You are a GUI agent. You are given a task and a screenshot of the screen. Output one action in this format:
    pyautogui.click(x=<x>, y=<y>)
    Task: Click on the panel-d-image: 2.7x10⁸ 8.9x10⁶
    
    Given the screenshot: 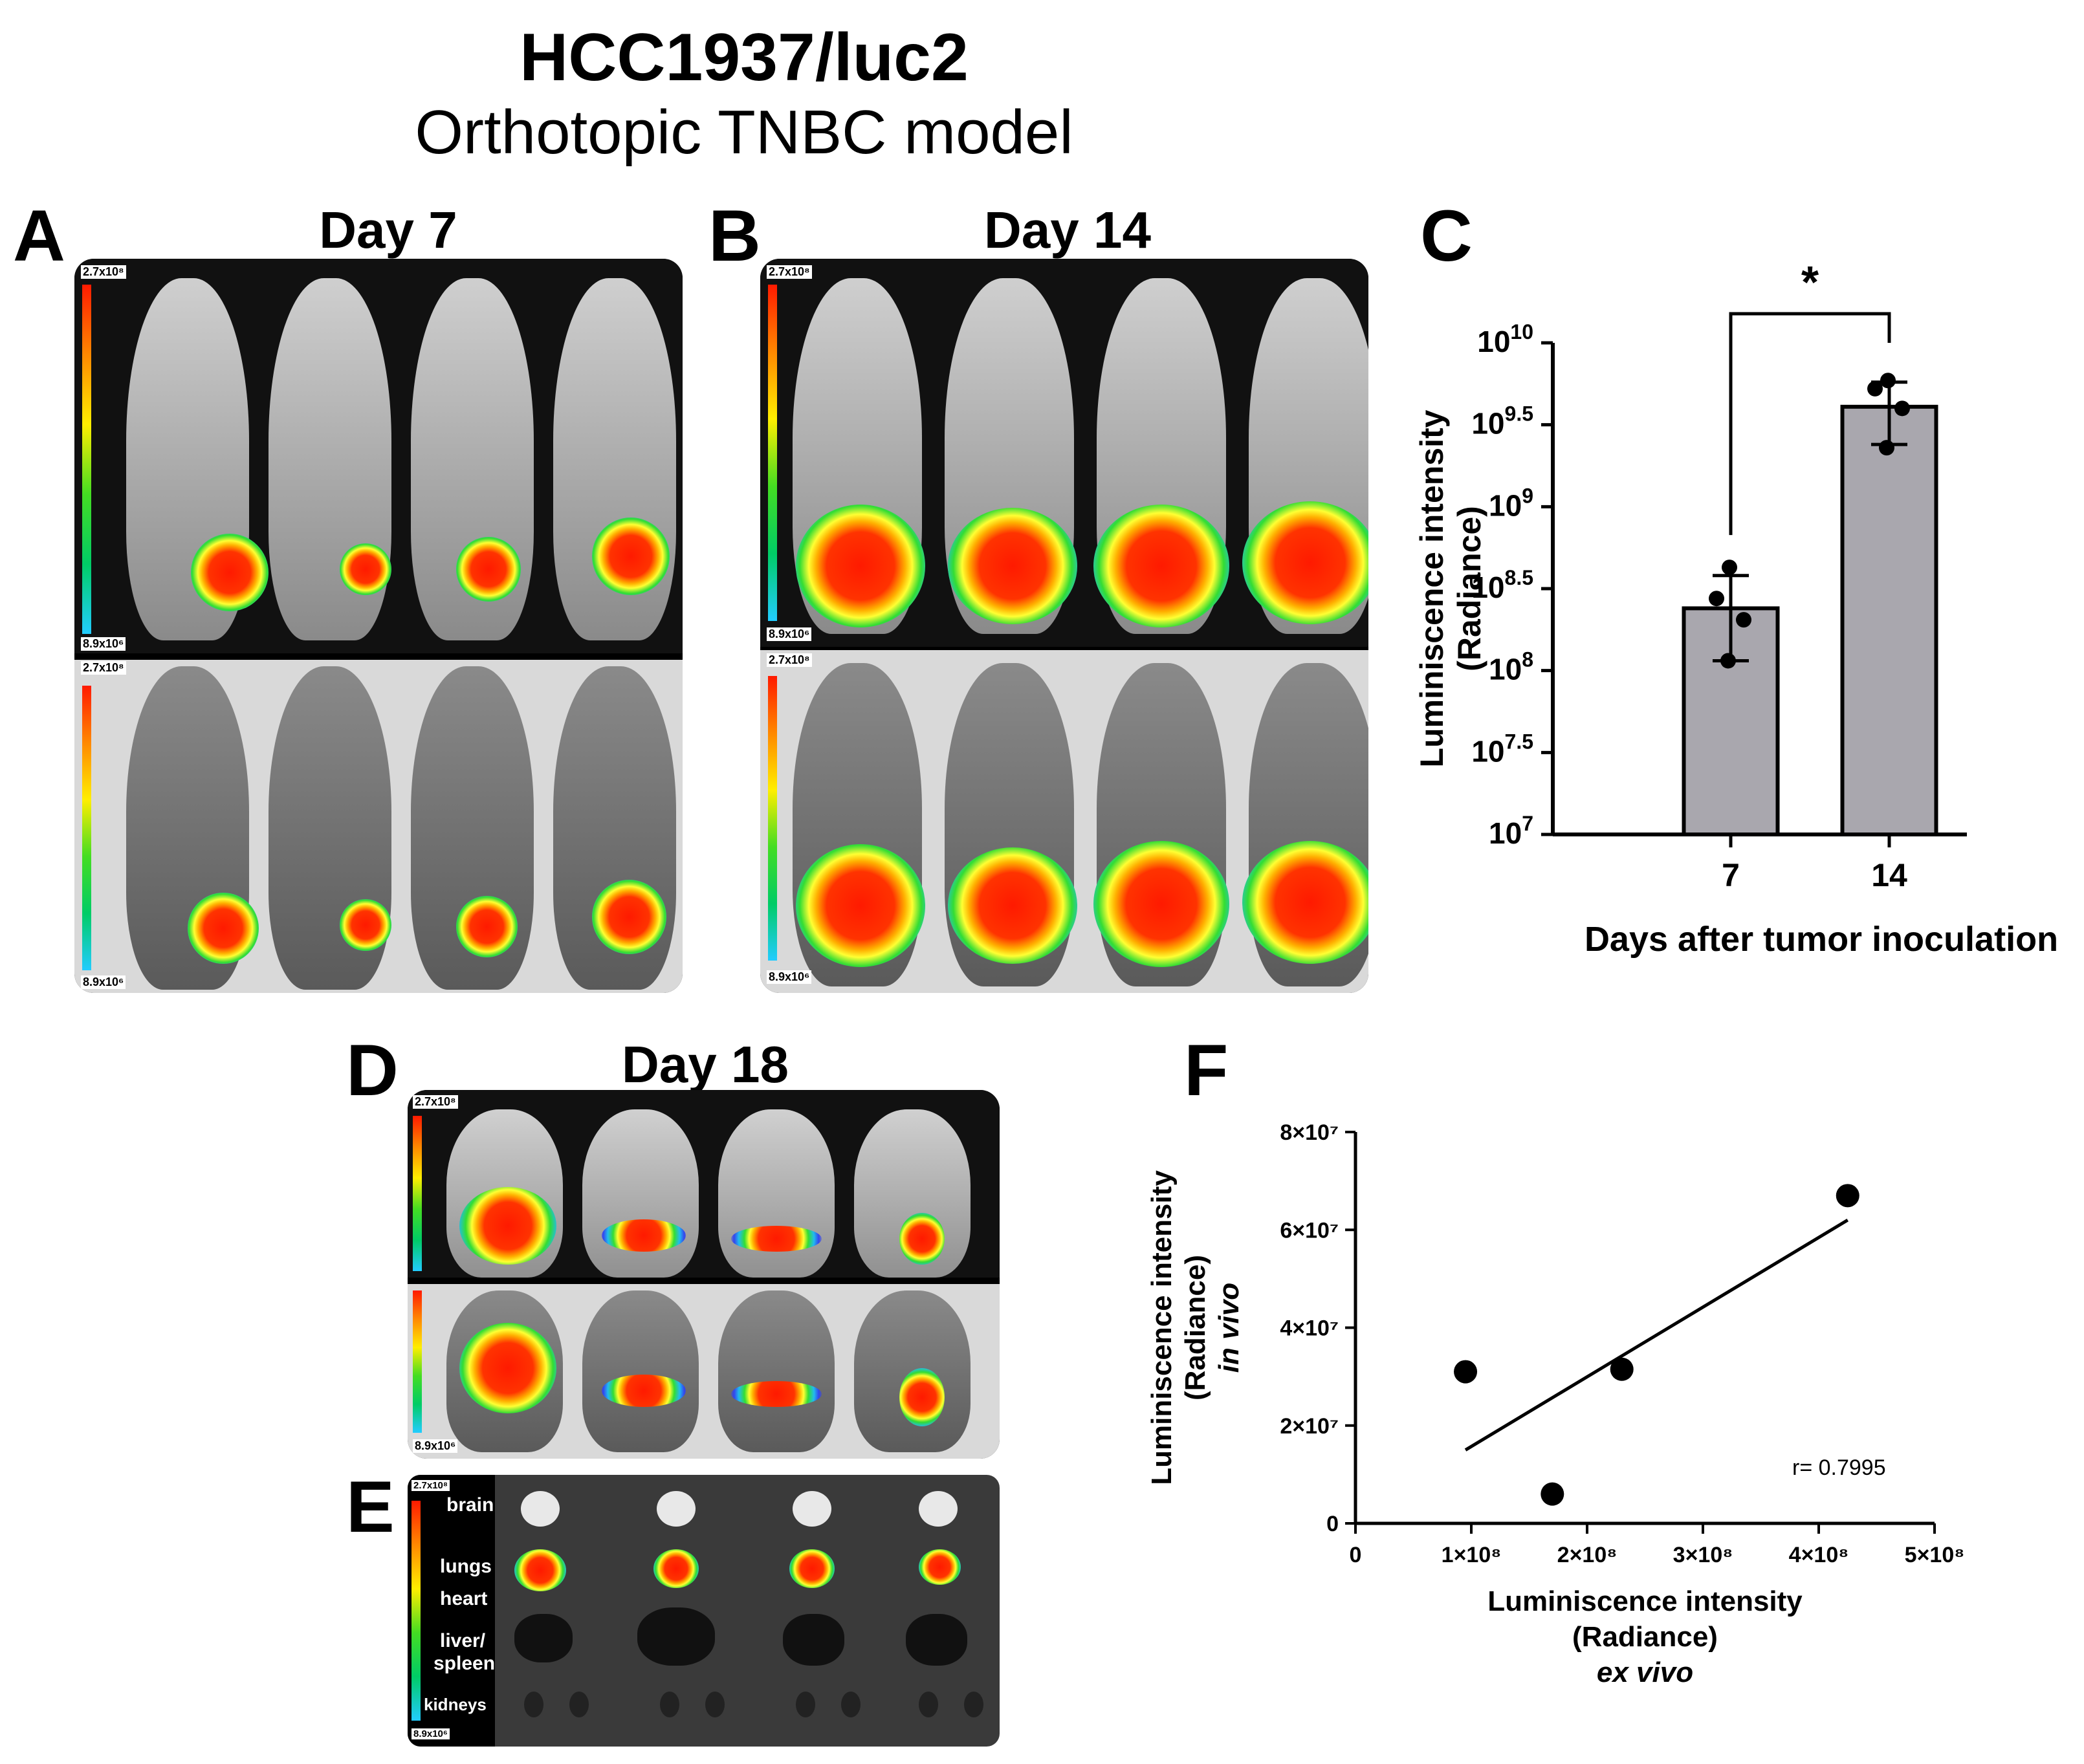 What is the action you would take?
    pyautogui.click(x=704, y=1274)
    